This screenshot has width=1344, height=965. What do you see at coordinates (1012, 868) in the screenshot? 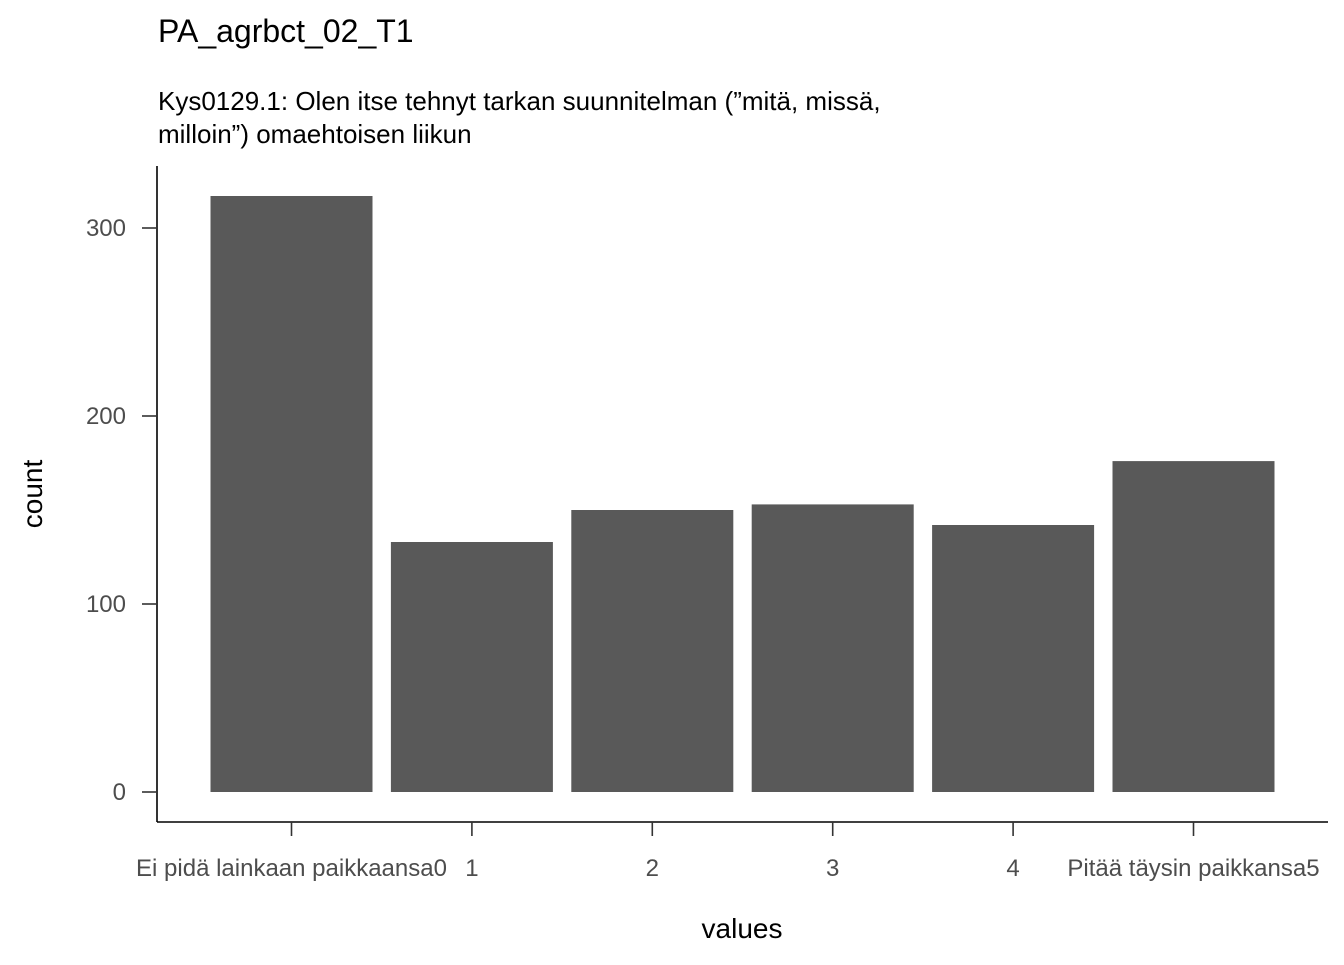
I see `x-tick-label-4: 4` at bounding box center [1012, 868].